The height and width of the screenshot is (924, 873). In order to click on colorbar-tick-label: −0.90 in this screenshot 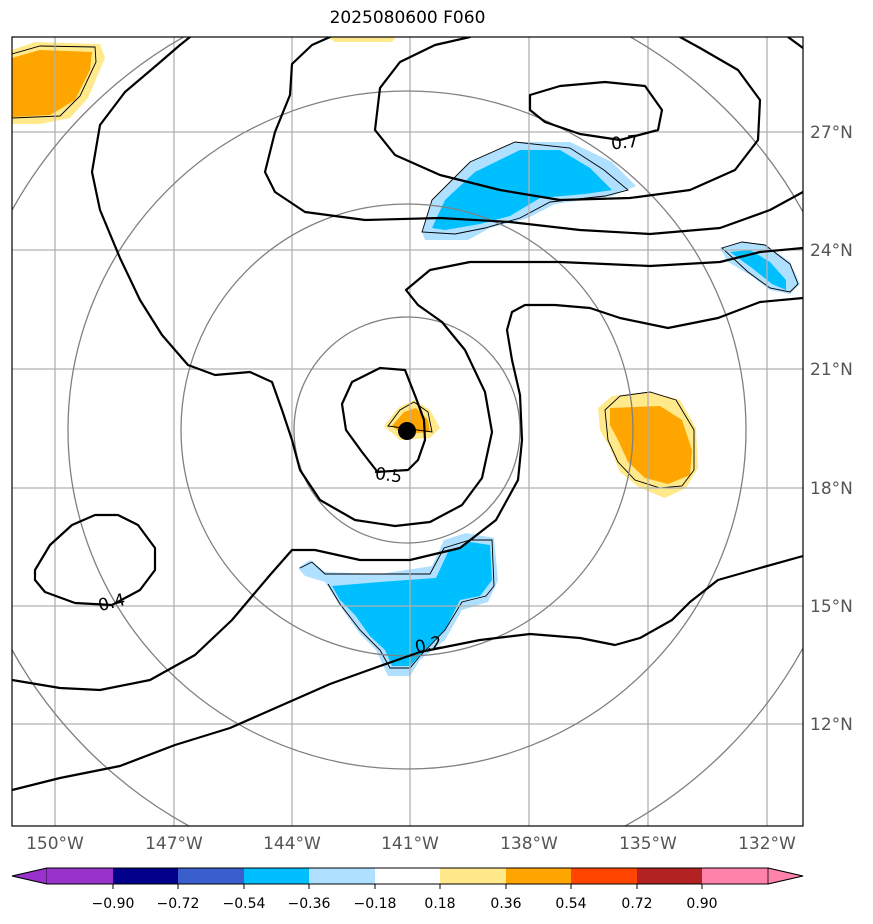, I will do `click(113, 904)`.